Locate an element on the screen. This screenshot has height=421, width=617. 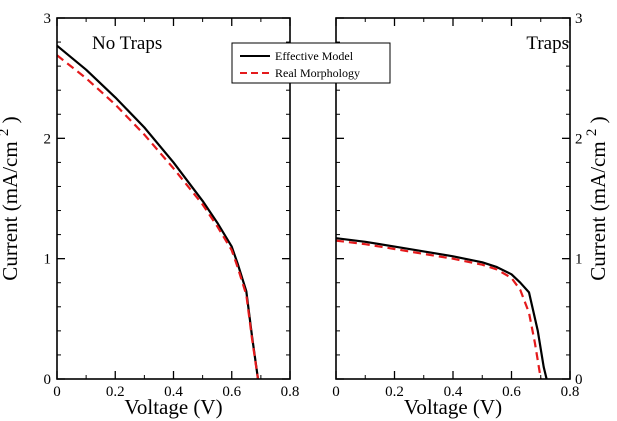
legend-label-effective-model: Effective Model is located at coordinates (314, 56).